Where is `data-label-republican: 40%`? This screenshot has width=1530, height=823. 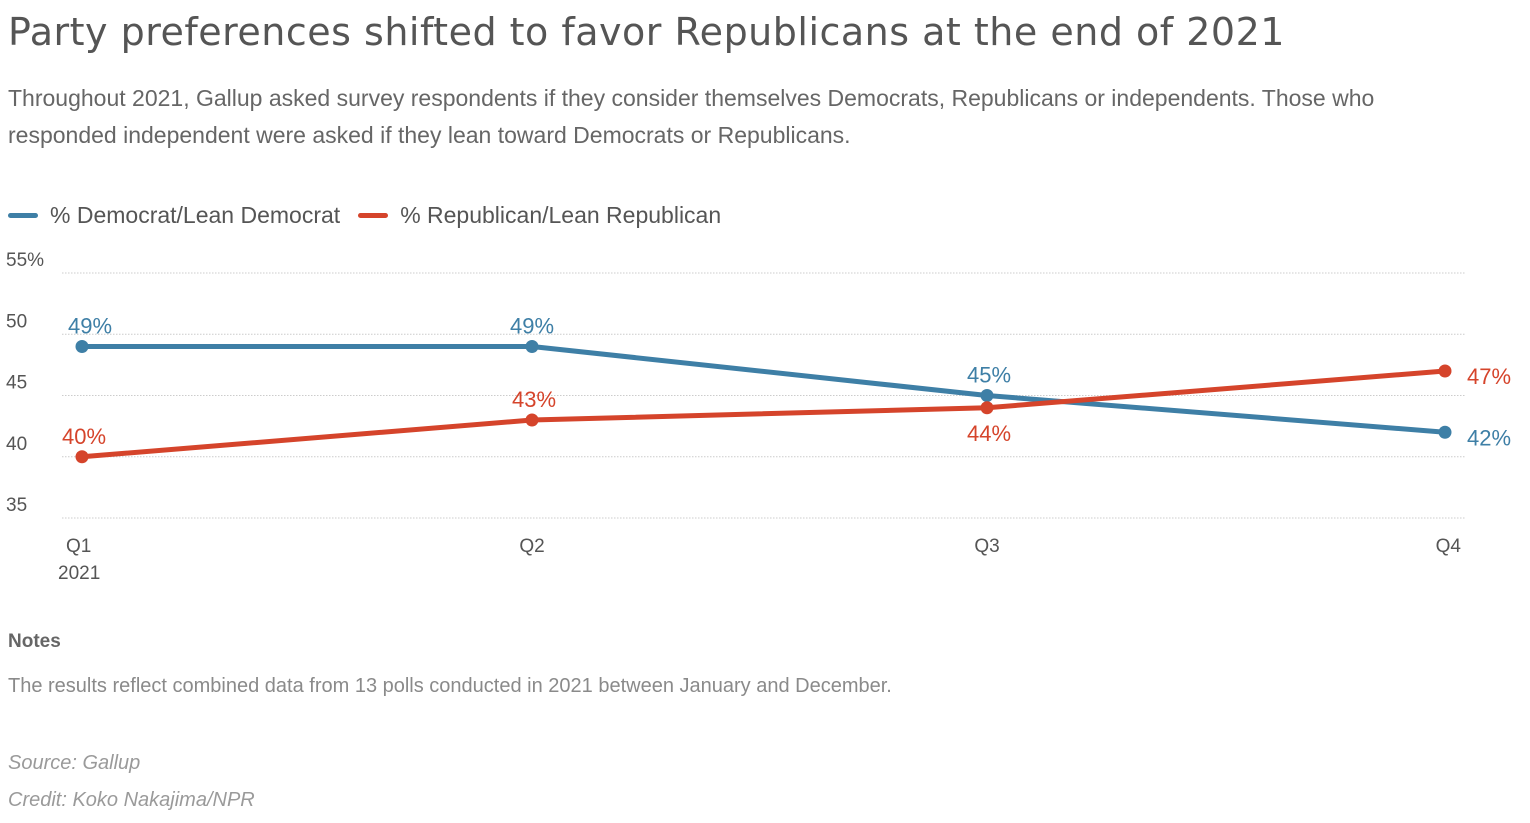 data-label-republican: 40% is located at coordinates (84, 436).